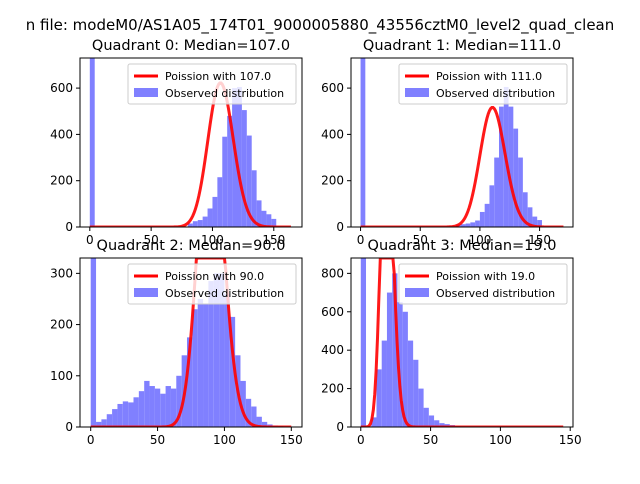 The width and height of the screenshot is (640, 484). What do you see at coordinates (485, 276) in the screenshot?
I see `legend-fit-label: Poission with 19.0` at bounding box center [485, 276].